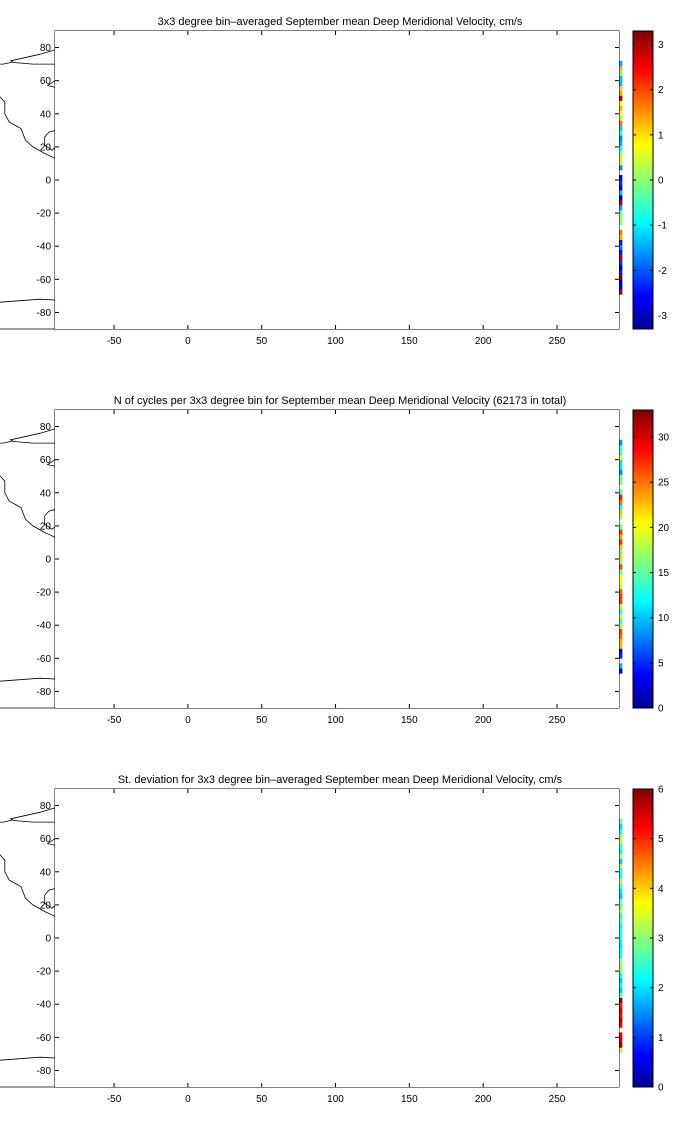  I want to click on y-tick-label: 0, so click(48, 181).